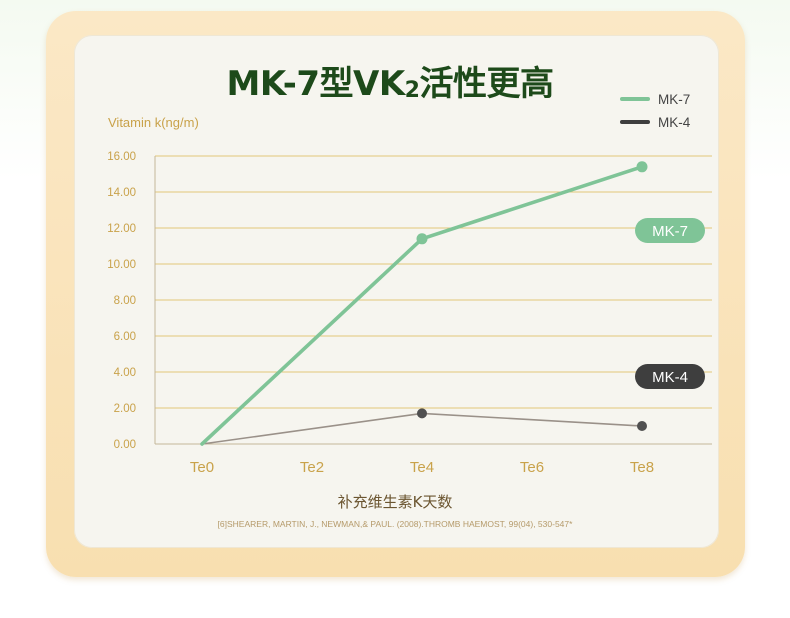 This screenshot has height=618, width=790. I want to click on y-tick-label: 8.00, so click(125, 301).